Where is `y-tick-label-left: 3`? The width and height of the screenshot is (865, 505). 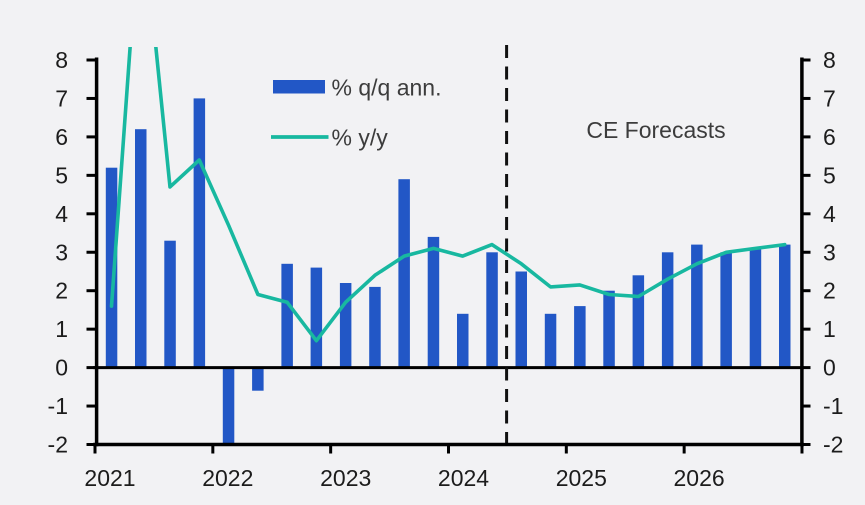 y-tick-label-left: 3 is located at coordinates (61, 252).